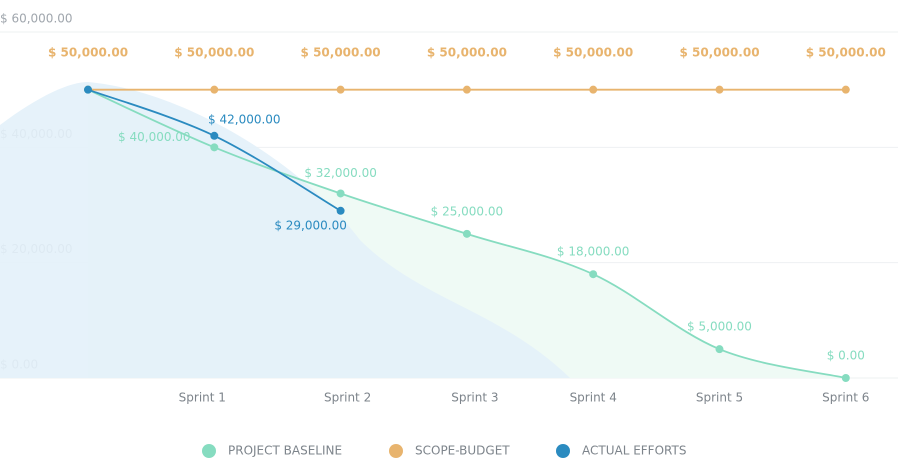  Describe the element at coordinates (593, 398) in the screenshot. I see `x-tick-label: Sprint 4` at that location.